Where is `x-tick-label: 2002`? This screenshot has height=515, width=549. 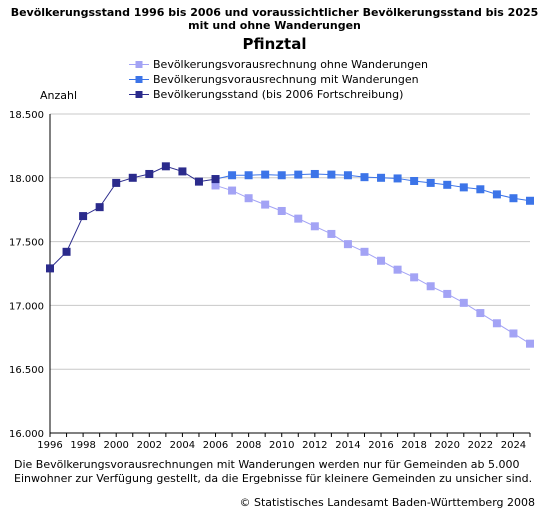 x-tick-label: 2002 is located at coordinates (149, 445).